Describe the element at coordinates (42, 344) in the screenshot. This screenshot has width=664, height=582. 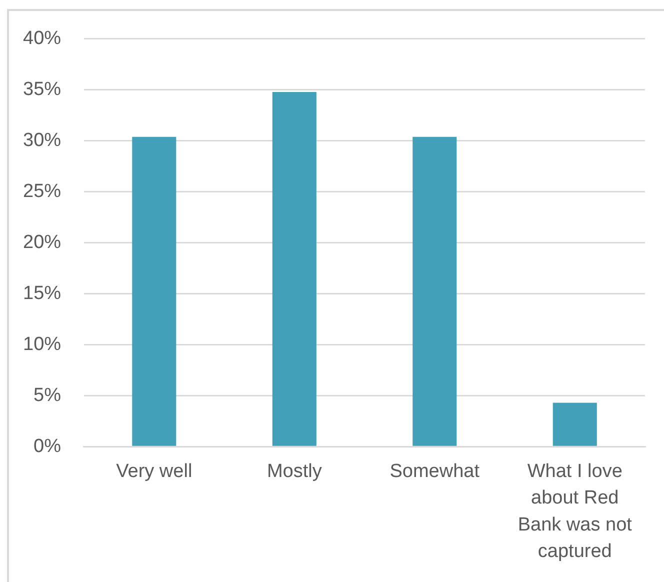
I see `y-tick-label: 10%` at that location.